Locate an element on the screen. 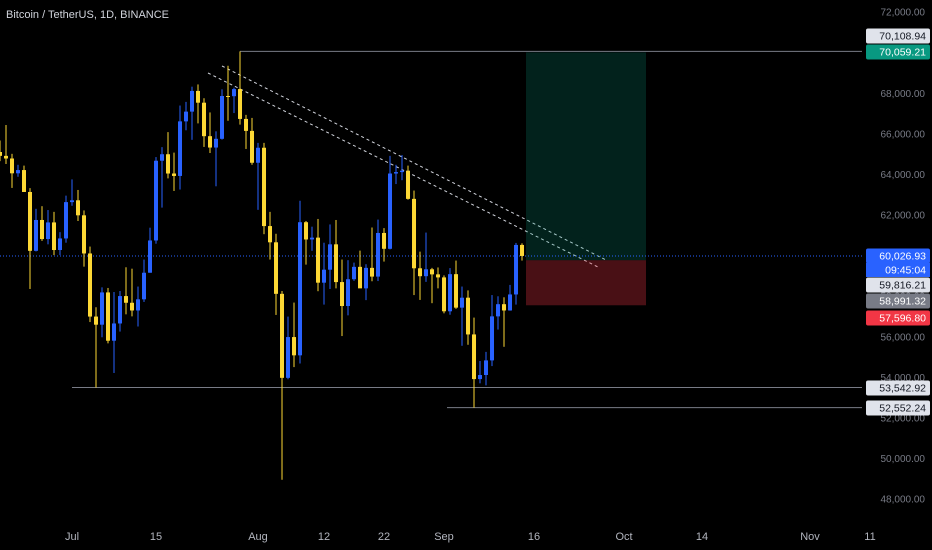 The width and height of the screenshot is (932, 550). x-tick-label: 12 is located at coordinates (324, 537).